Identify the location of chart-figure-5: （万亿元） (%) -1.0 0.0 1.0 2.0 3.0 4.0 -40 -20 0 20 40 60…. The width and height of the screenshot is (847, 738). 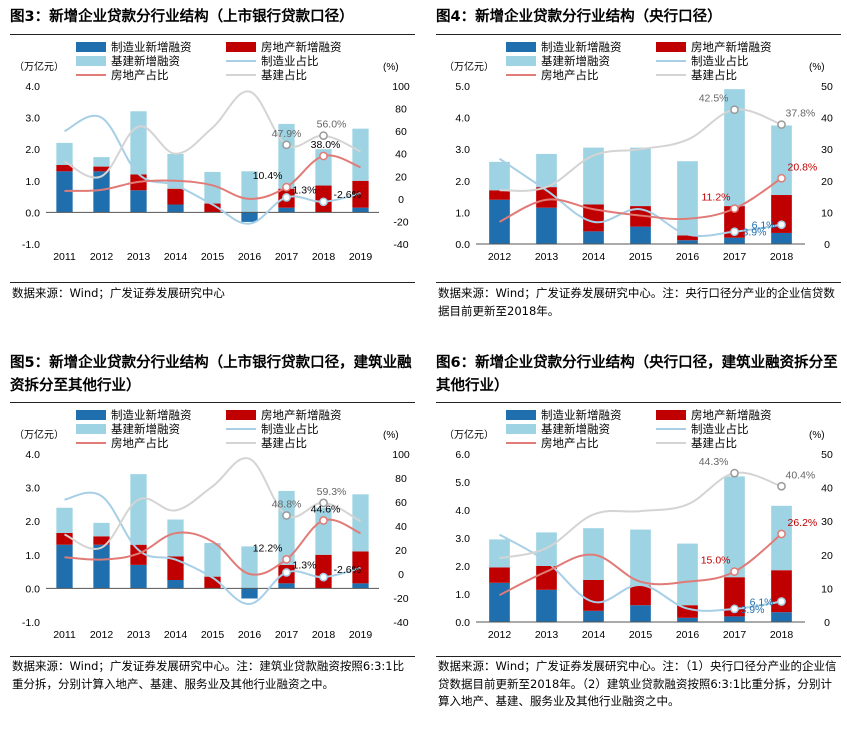
(212, 534).